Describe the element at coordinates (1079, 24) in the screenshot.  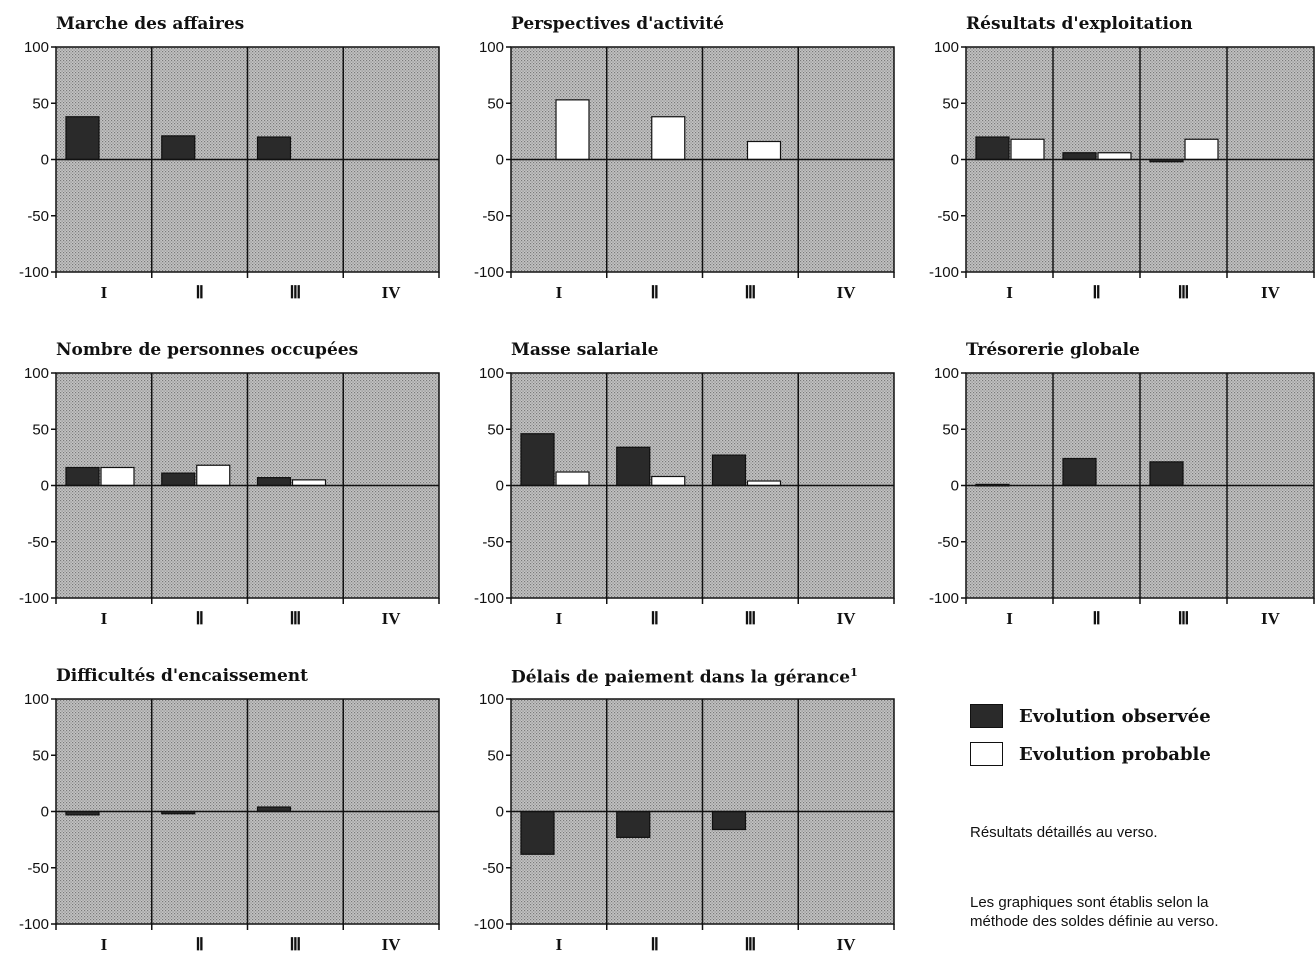
I see `chart-title: Résultats d'exploitation` at that location.